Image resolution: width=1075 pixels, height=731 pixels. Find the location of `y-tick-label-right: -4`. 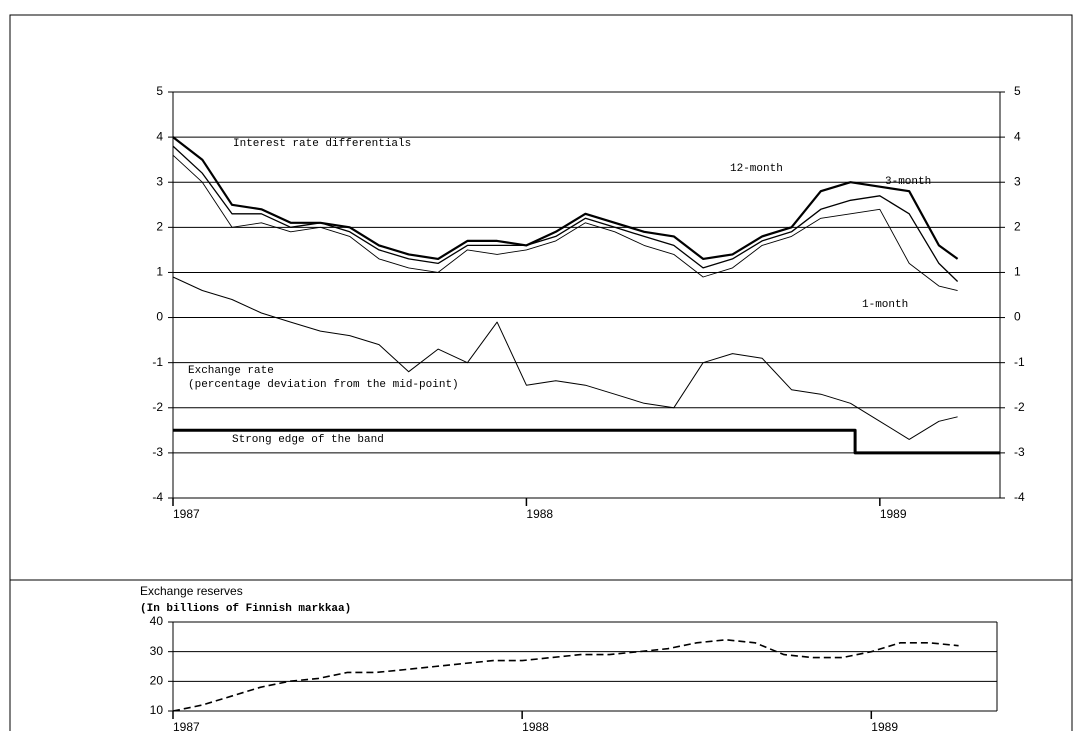

y-tick-label-right: -4 is located at coordinates (1019, 497).